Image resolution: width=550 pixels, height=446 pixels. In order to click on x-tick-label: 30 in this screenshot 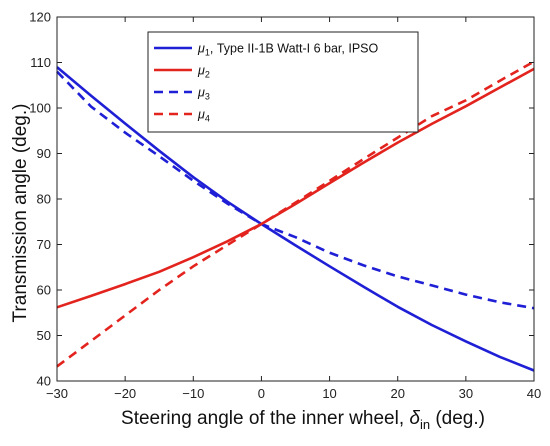, I will do `click(466, 393)`.